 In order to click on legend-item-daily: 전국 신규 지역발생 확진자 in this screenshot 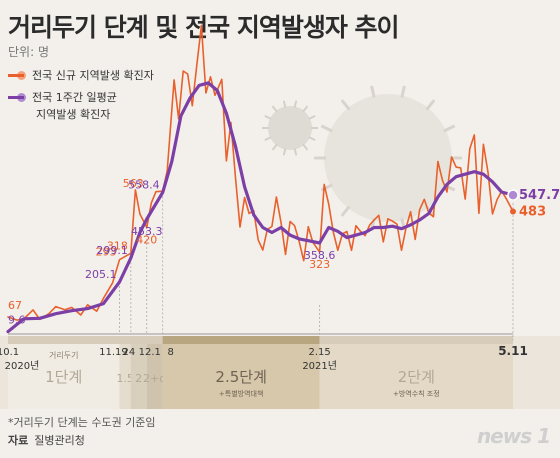, I will do `click(81, 75)`.